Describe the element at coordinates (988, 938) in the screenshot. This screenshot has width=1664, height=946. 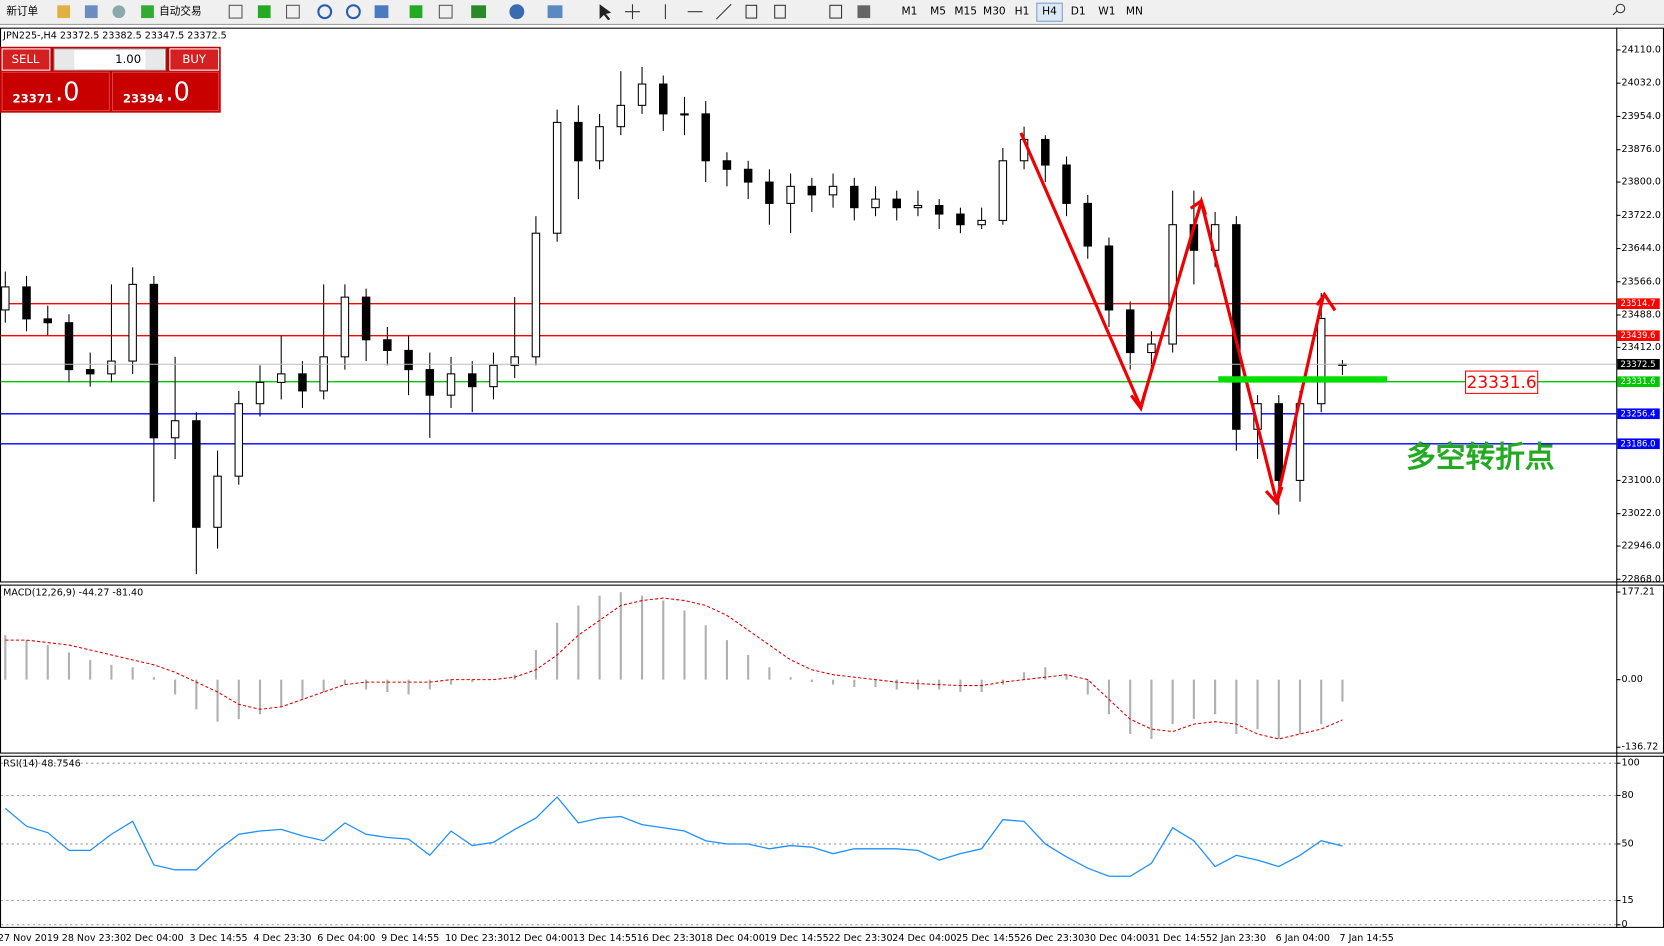
I see `x-tick-label: 25 Dec 14:55` at that location.